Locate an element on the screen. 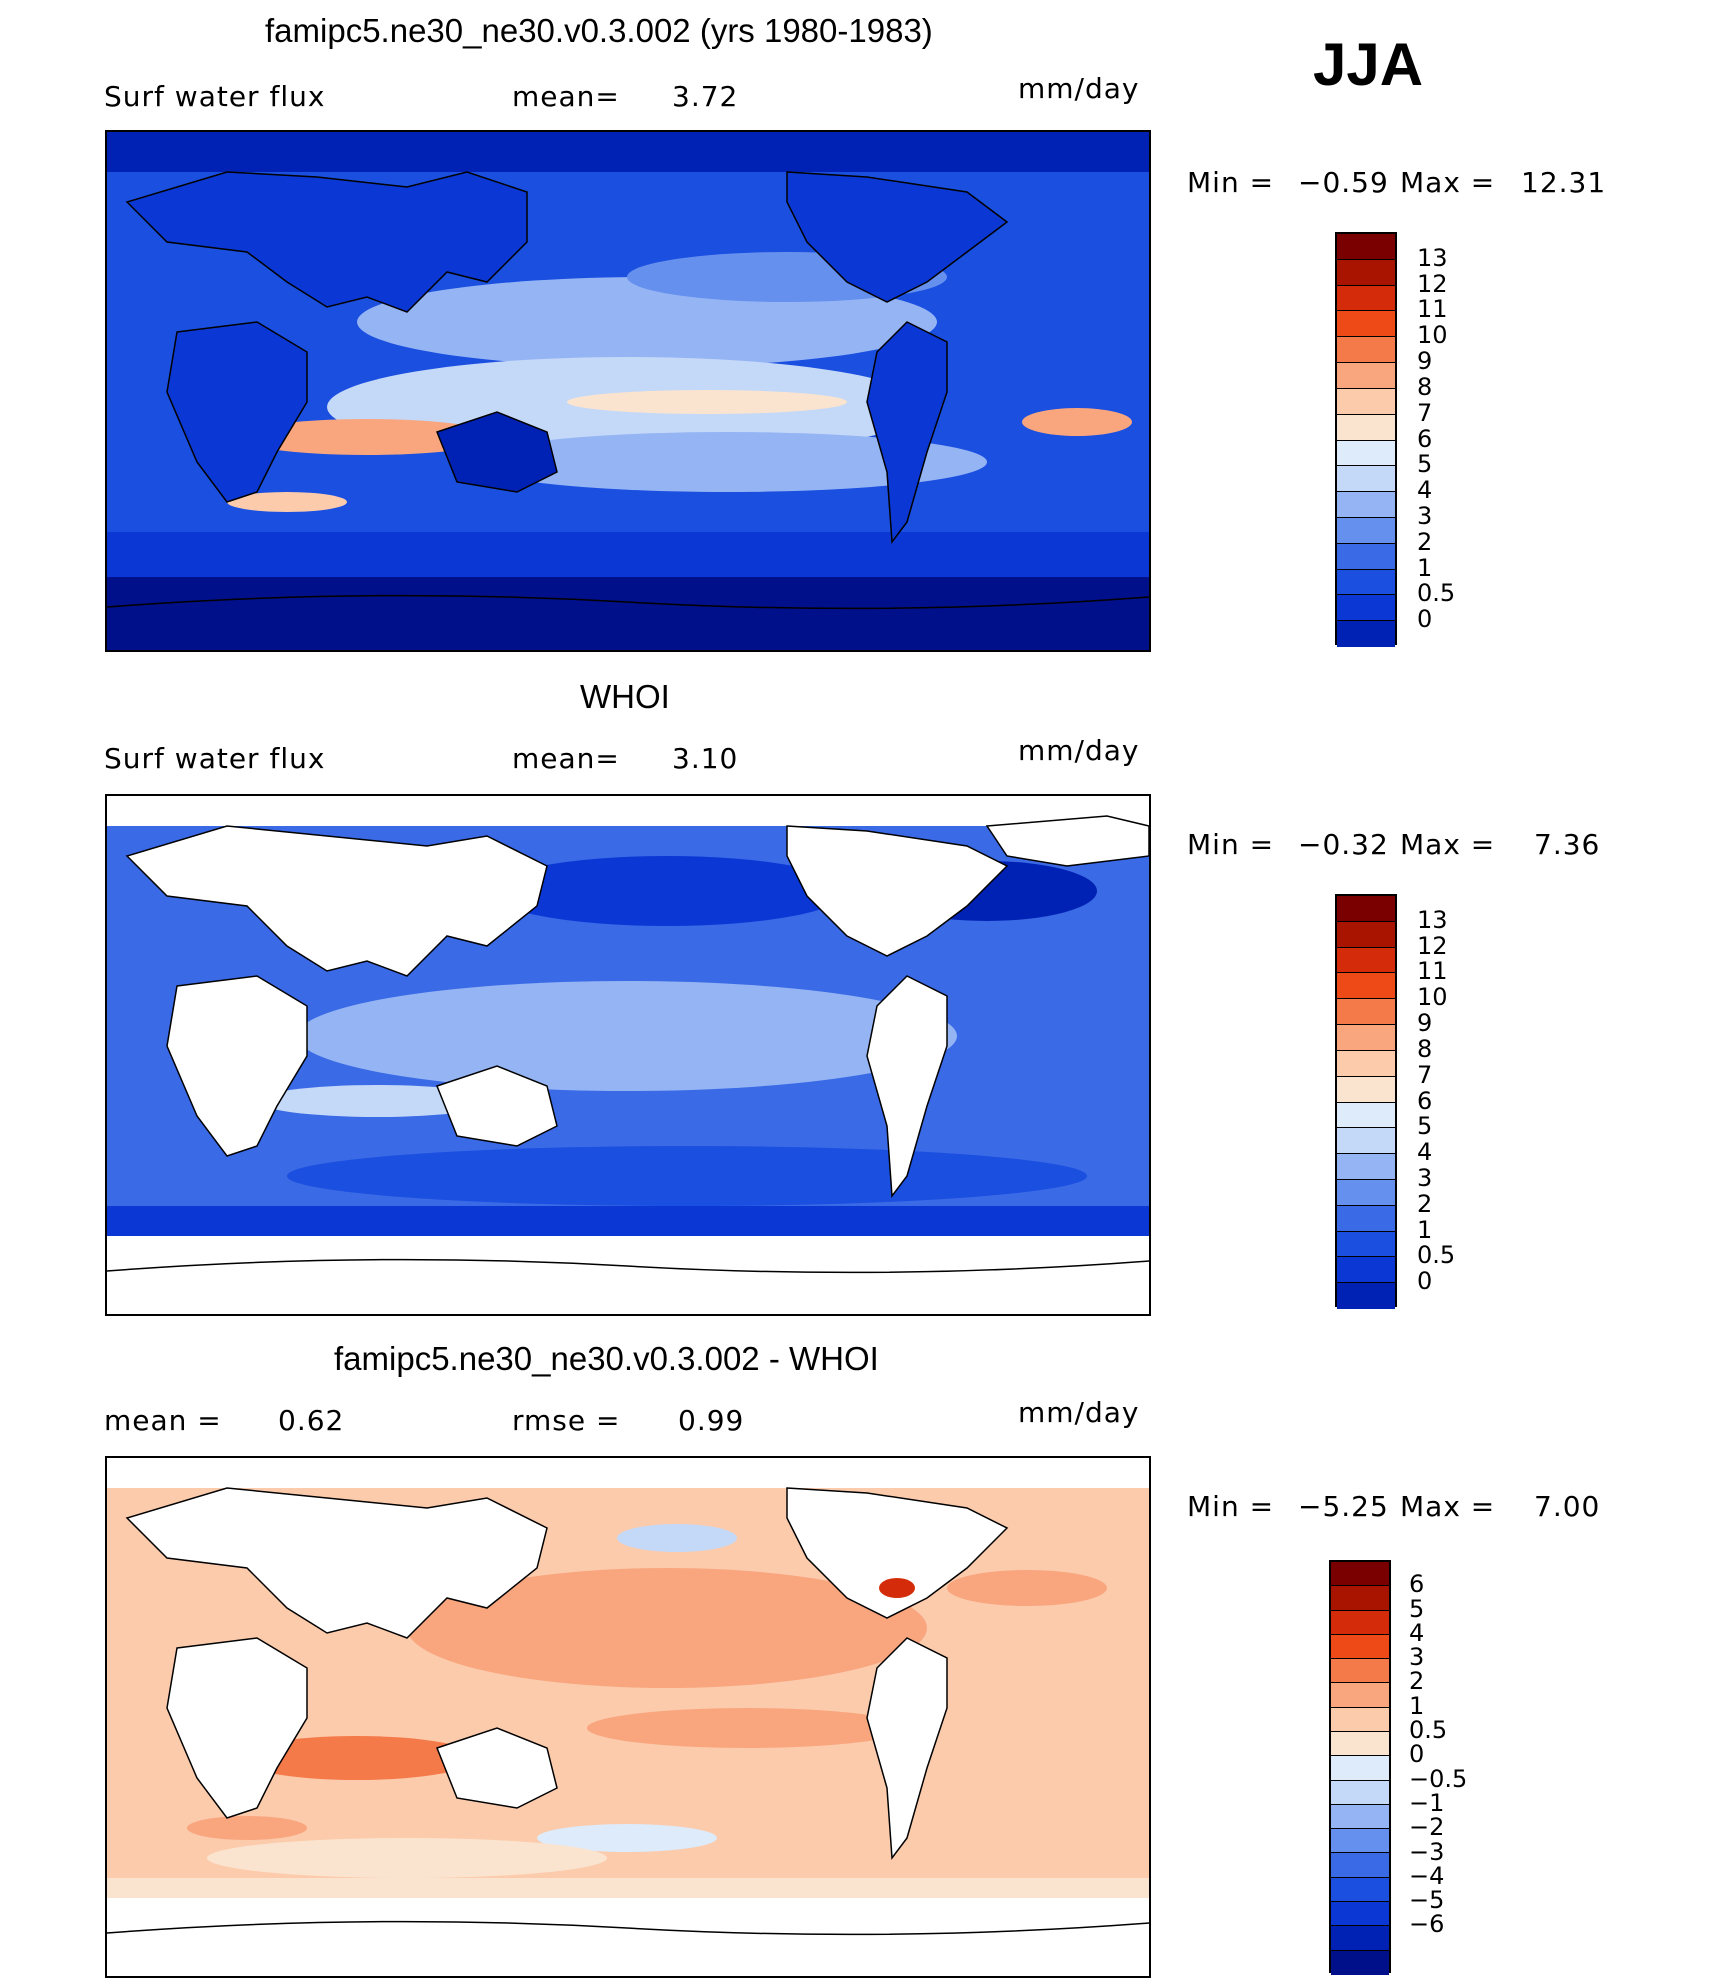 This screenshot has width=1710, height=1985. colorbar-tick-label: −3 is located at coordinates (1427, 1851).